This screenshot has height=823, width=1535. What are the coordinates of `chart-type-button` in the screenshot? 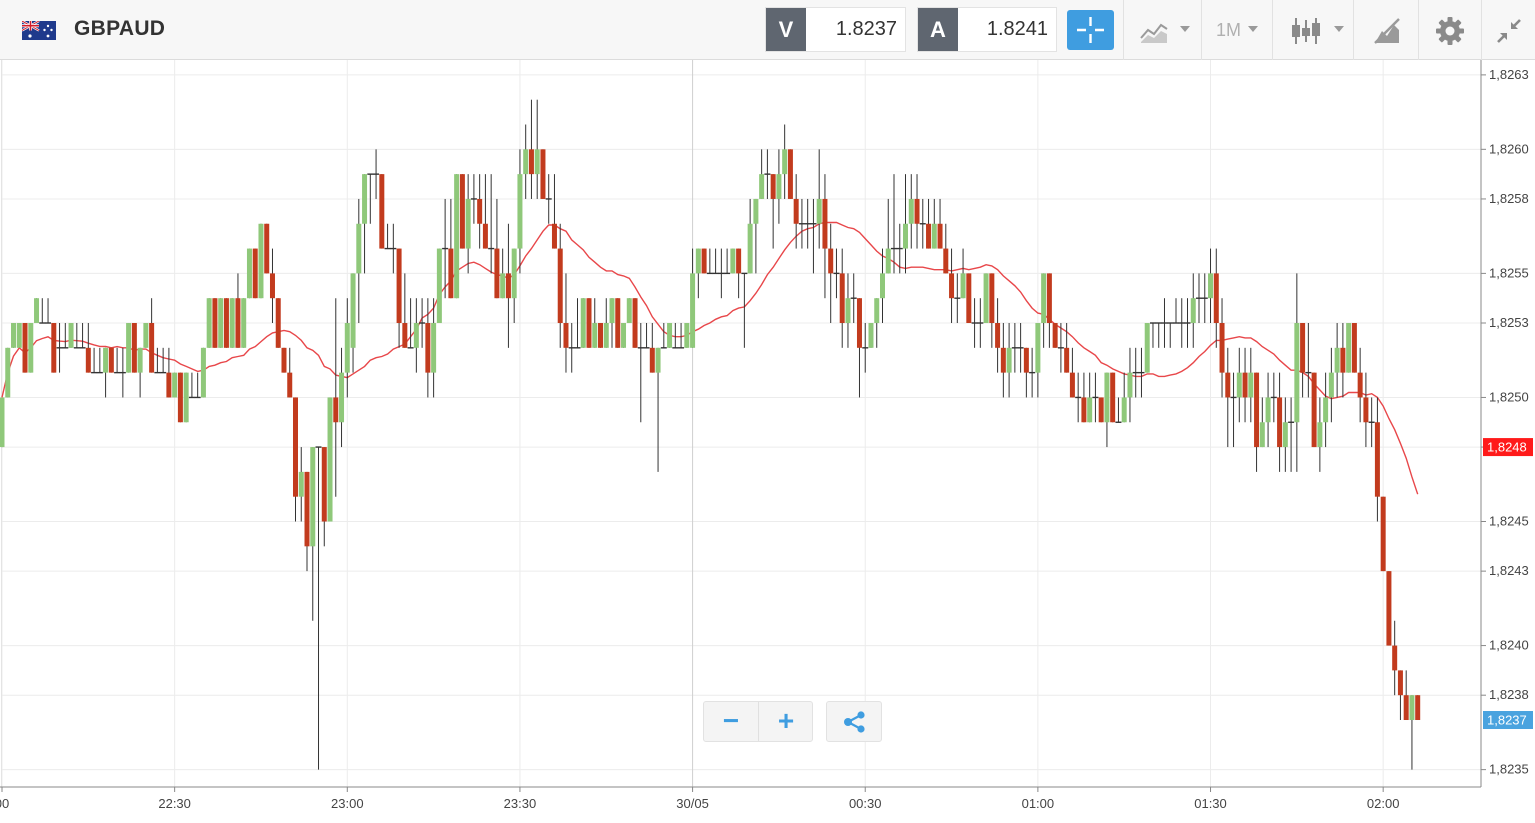 It's located at (1162, 30).